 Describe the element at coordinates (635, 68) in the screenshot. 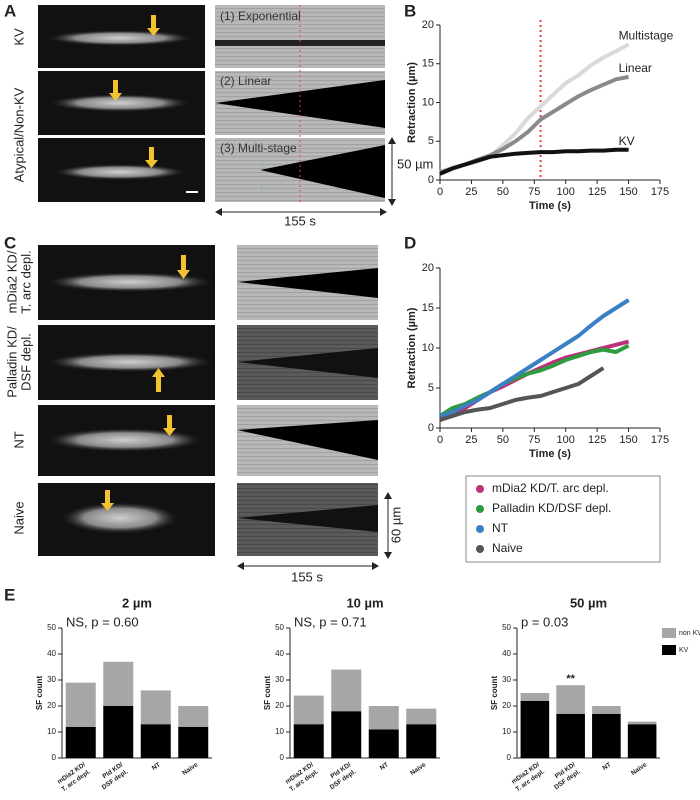

I see `legend-label: Linear` at that location.